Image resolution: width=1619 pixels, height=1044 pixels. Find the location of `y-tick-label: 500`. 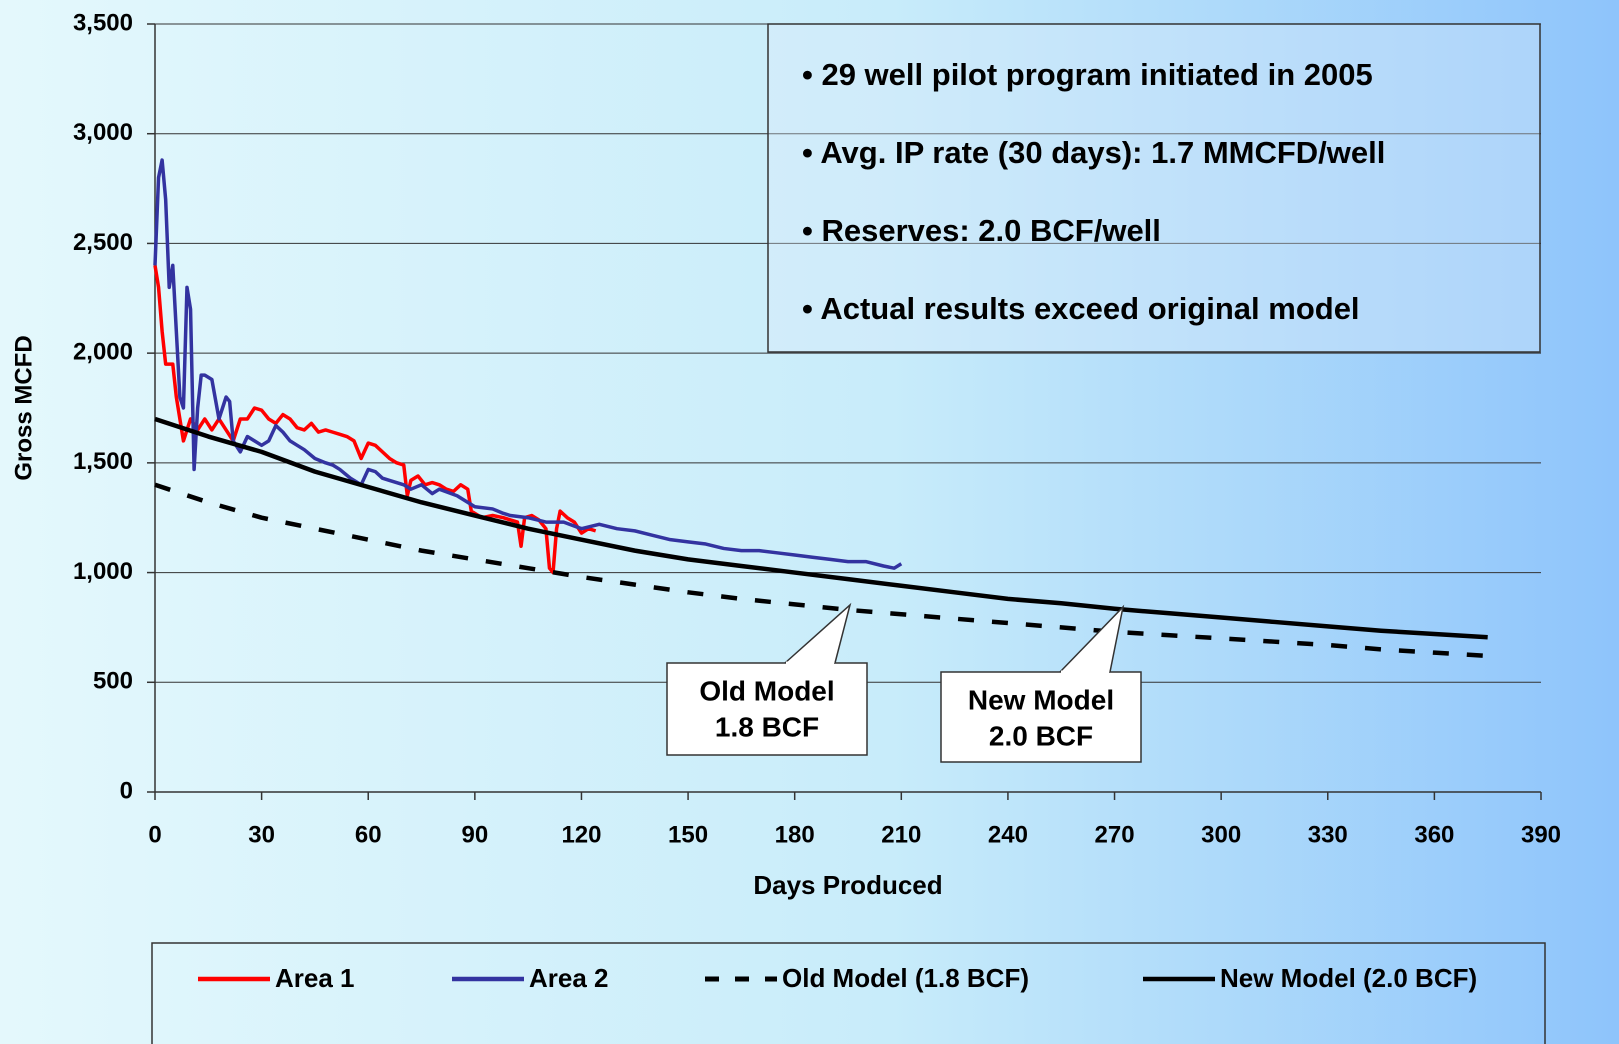

y-tick-label: 500 is located at coordinates (113, 681).